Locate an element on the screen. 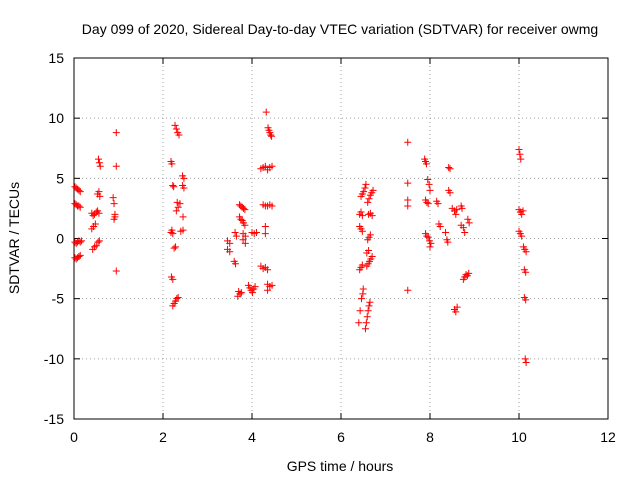 The image size is (640, 480). y-tick-label: -10 is located at coordinates (54, 359).